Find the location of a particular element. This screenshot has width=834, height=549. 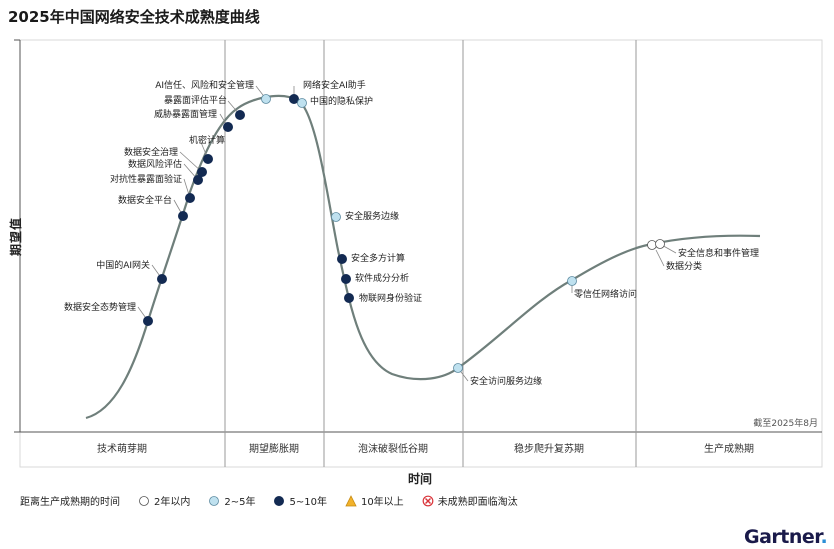

tech-label: 数据安全治理 is located at coordinates (151, 152).